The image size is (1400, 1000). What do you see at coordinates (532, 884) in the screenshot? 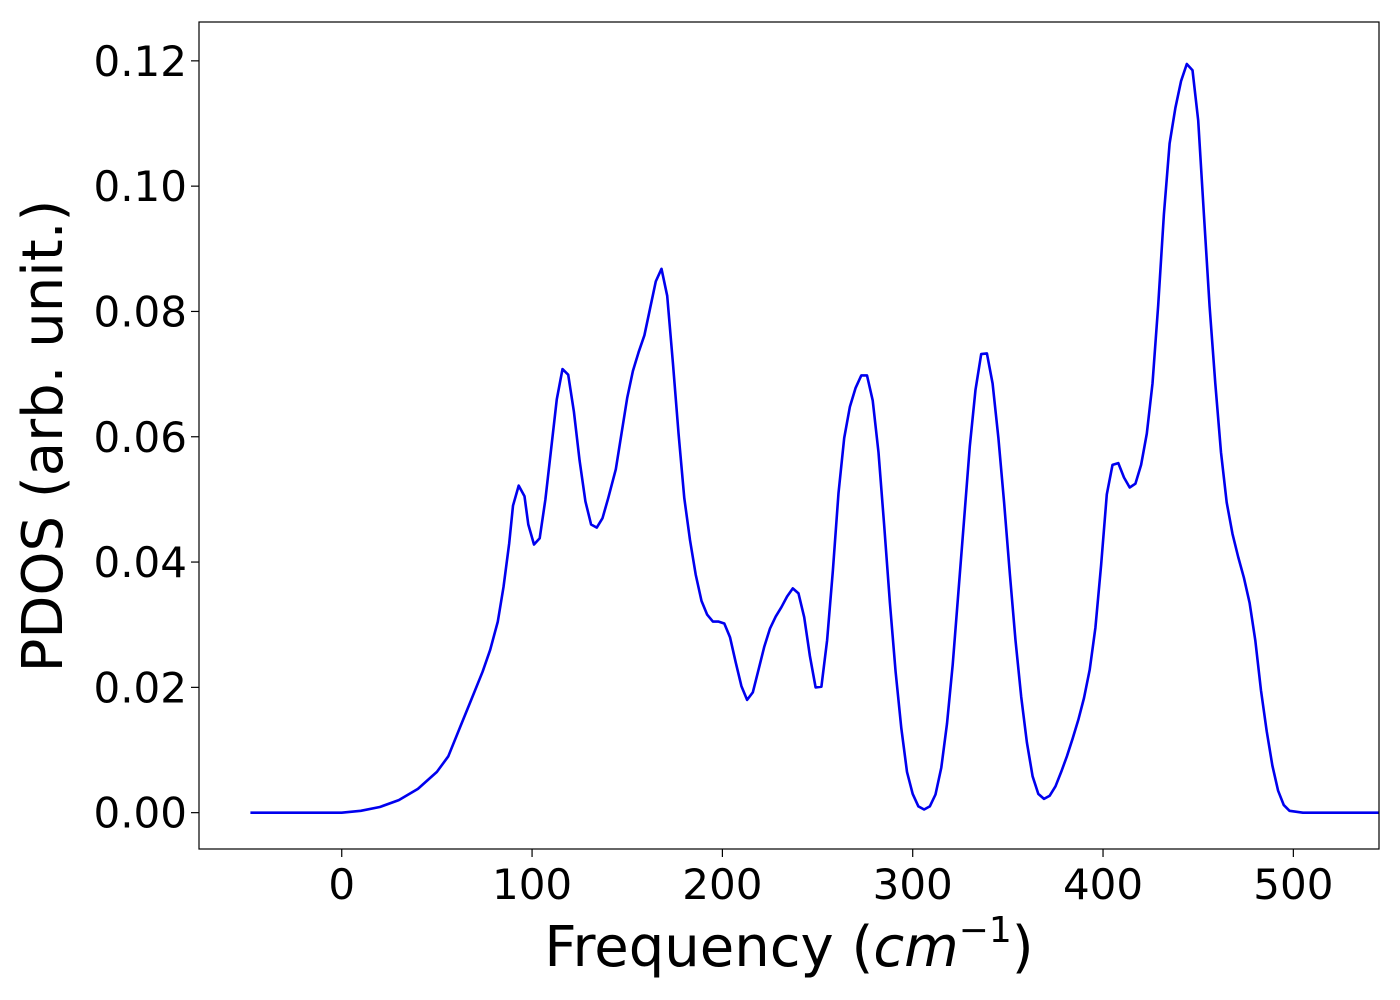
I see `x-tick-label: 100` at bounding box center [532, 884].